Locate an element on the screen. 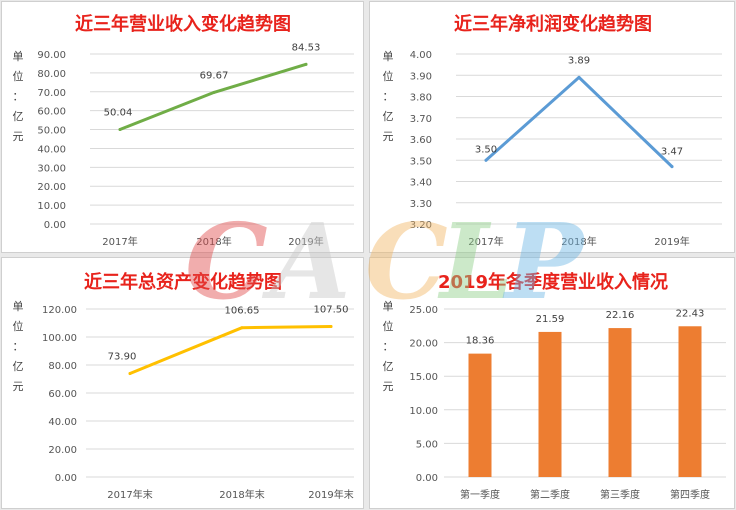 The height and width of the screenshot is (510, 736). chart-title: 近三年净利润变化趋势图 is located at coordinates (553, 24).